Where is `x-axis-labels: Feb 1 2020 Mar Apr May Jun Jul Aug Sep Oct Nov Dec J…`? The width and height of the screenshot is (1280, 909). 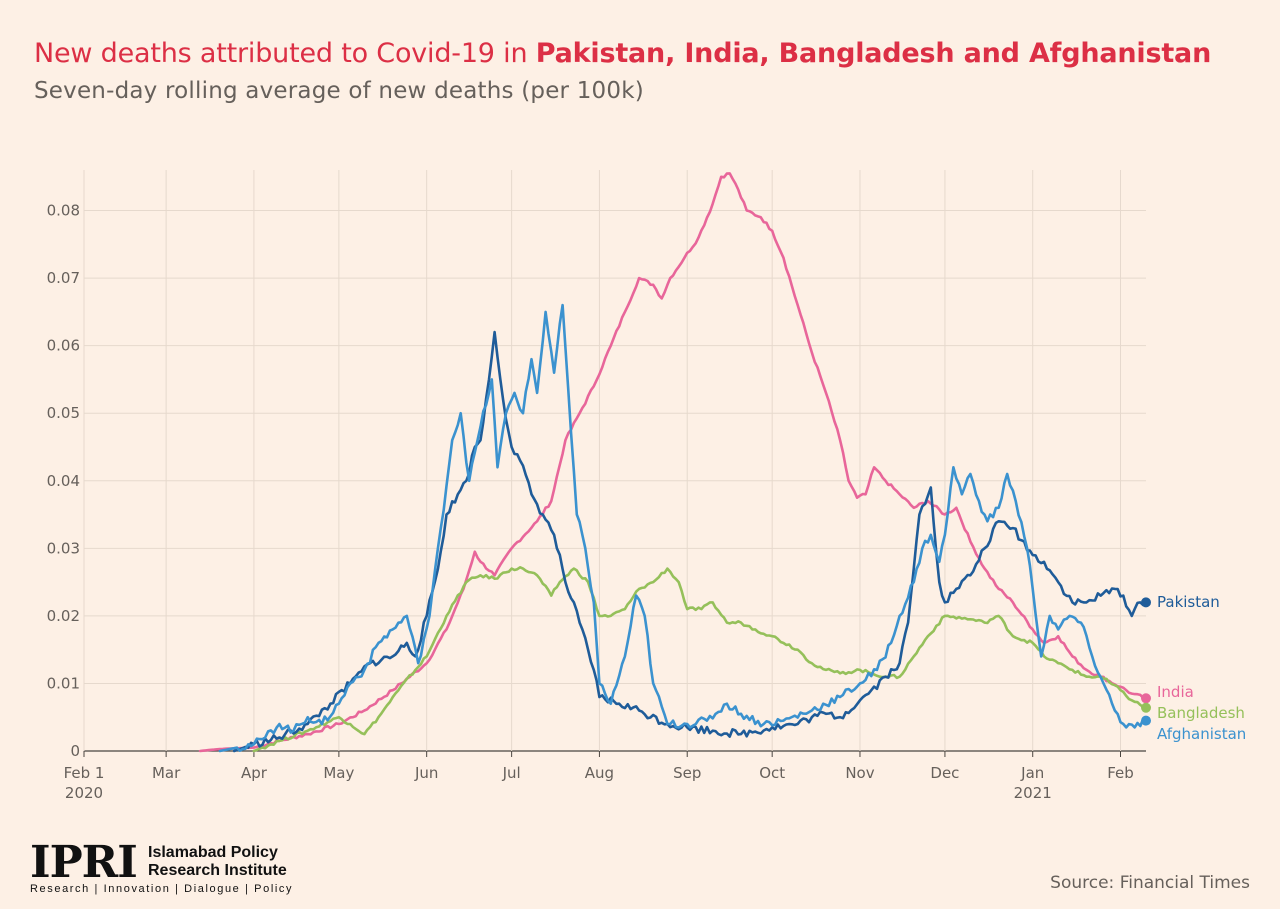
x-axis-labels: Feb 1 2020 Mar Apr May Jun Jul Aug Sep Oct Nov Dec J… is located at coordinates (599, 783).